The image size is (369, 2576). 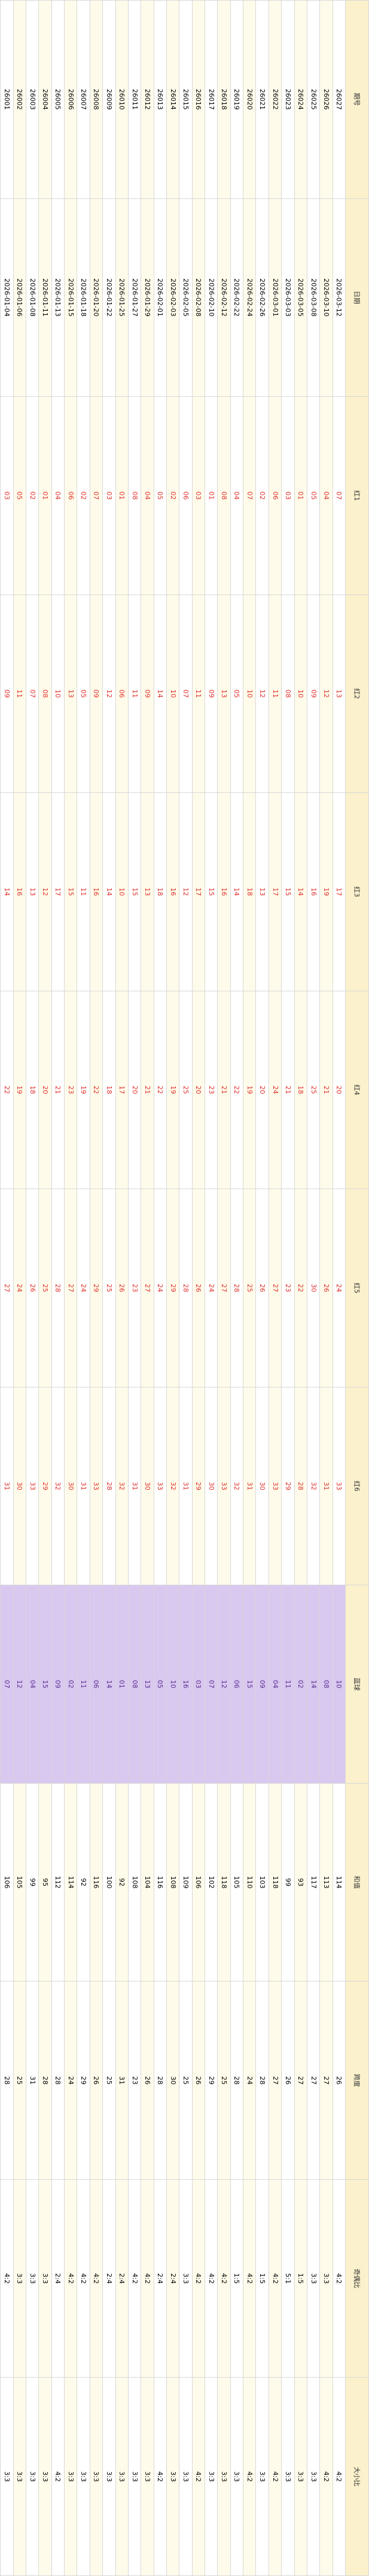 I want to click on cell: 17, so click(x=275, y=892).